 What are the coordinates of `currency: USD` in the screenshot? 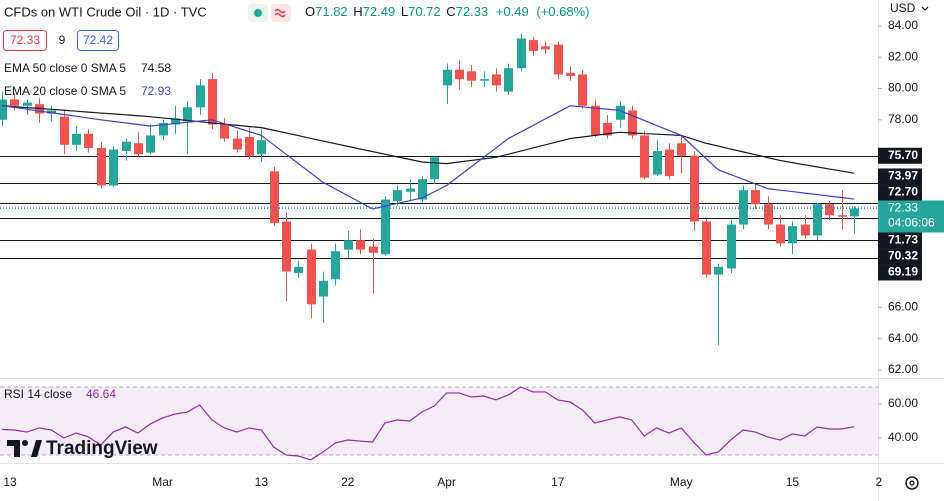 It's located at (903, 8).